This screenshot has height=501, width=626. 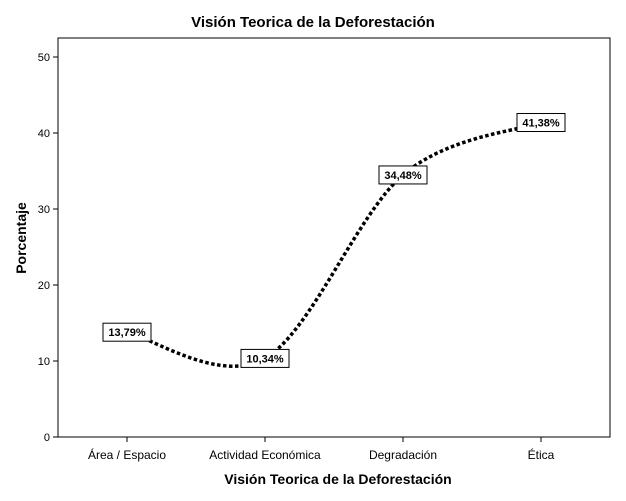 I want to click on data-label-text: 13,79%, so click(x=127, y=333).